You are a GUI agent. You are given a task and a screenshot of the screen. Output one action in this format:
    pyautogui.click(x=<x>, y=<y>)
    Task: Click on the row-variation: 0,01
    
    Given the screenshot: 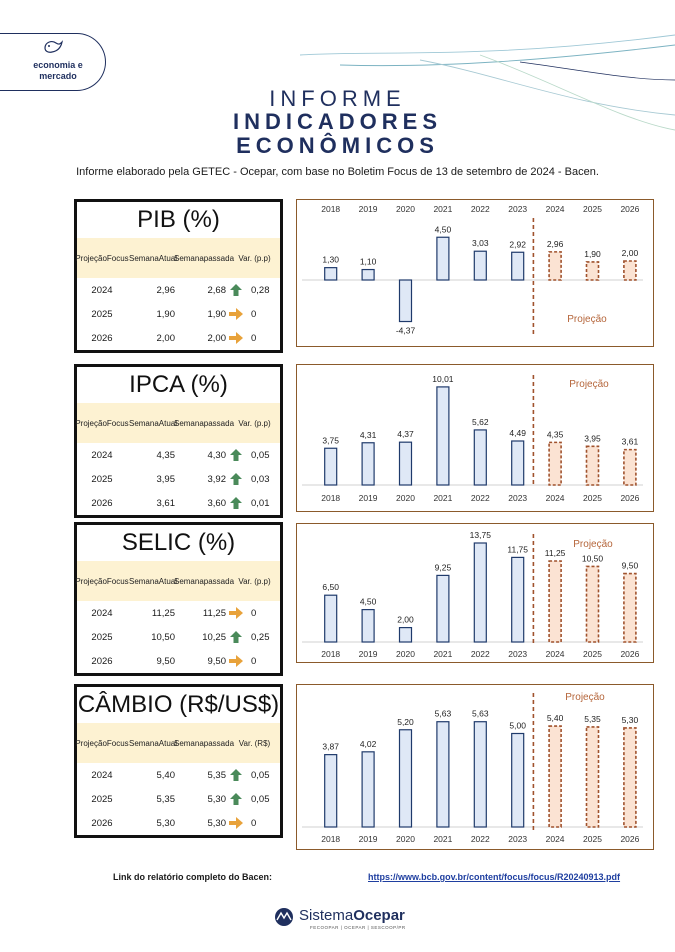 What is the action you would take?
    pyautogui.click(x=254, y=503)
    